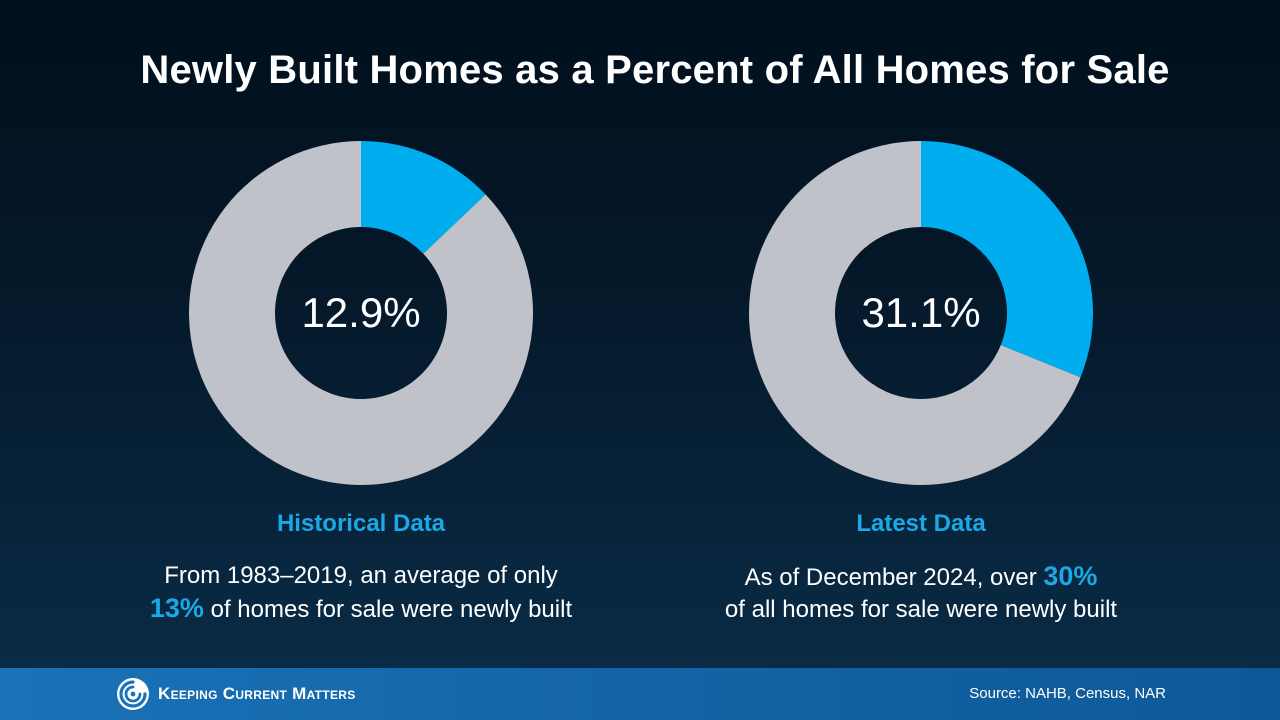 This screenshot has width=1280, height=720. Describe the element at coordinates (1067, 693) in the screenshot. I see `source-note: Source: NAHB, Census, NAR` at that location.